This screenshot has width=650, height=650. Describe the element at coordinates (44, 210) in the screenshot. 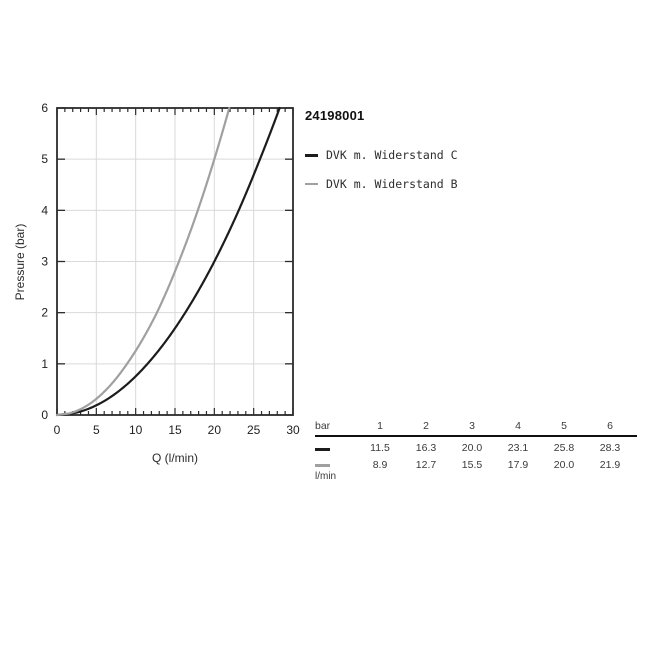

I see `y-tick-label: 4` at that location.